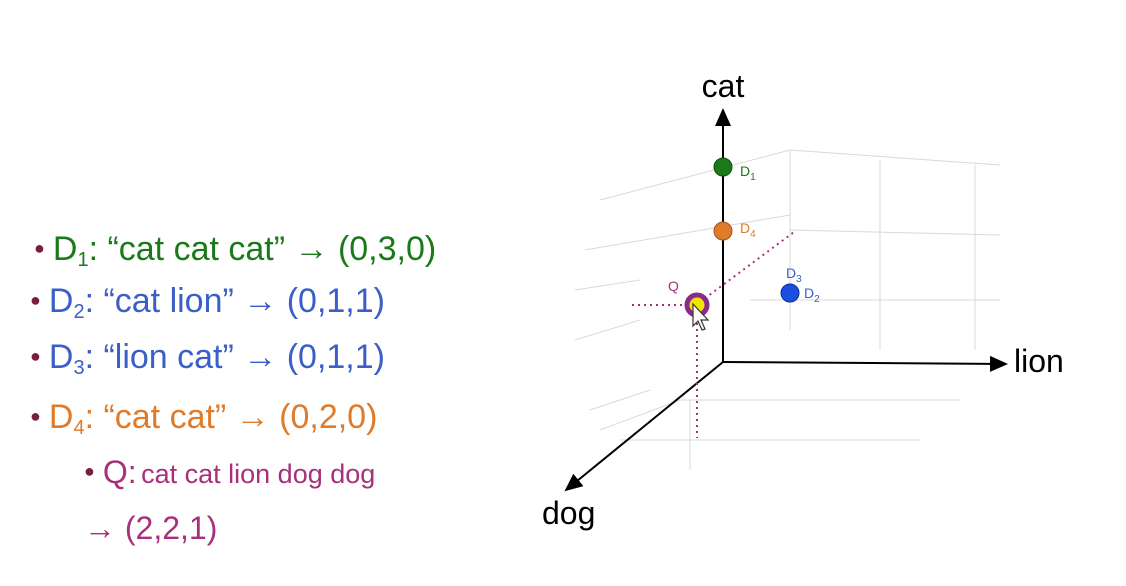 Image resolution: width=1126 pixels, height=586 pixels. I want to click on d1-point-sub: 1, so click(753, 177).